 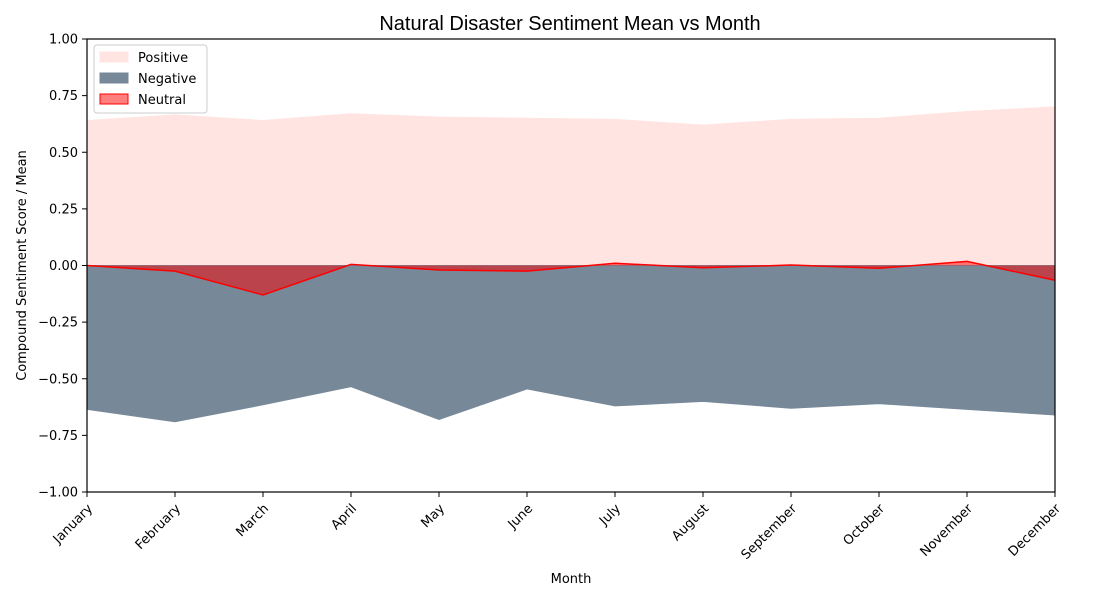 I want to click on legend-swatch-neutral, so click(x=114, y=99).